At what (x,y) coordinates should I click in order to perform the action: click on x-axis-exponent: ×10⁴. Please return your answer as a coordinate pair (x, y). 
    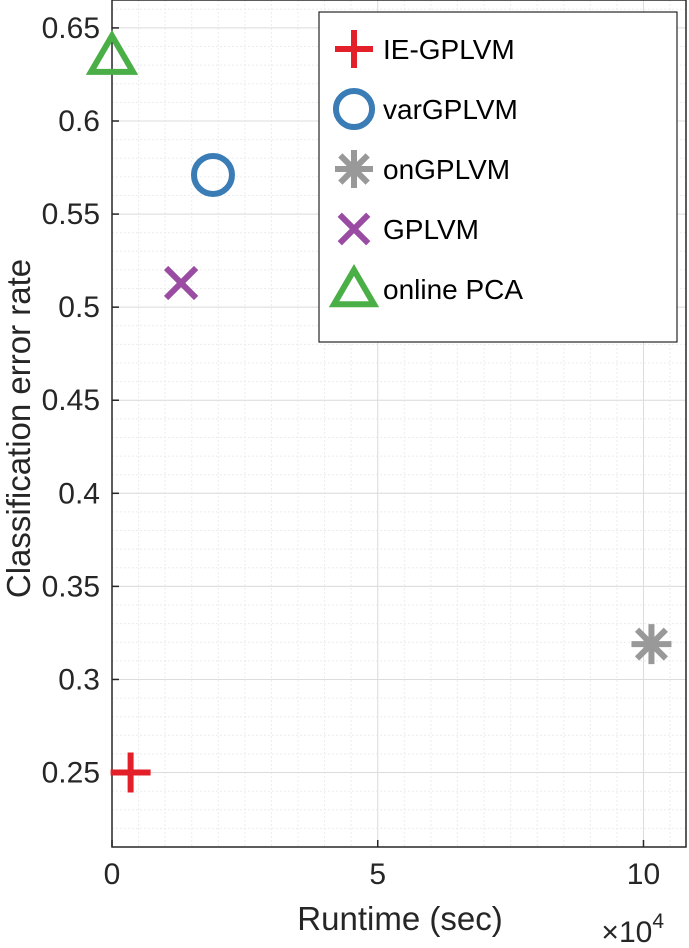
    Looking at the image, I should click on (632, 929).